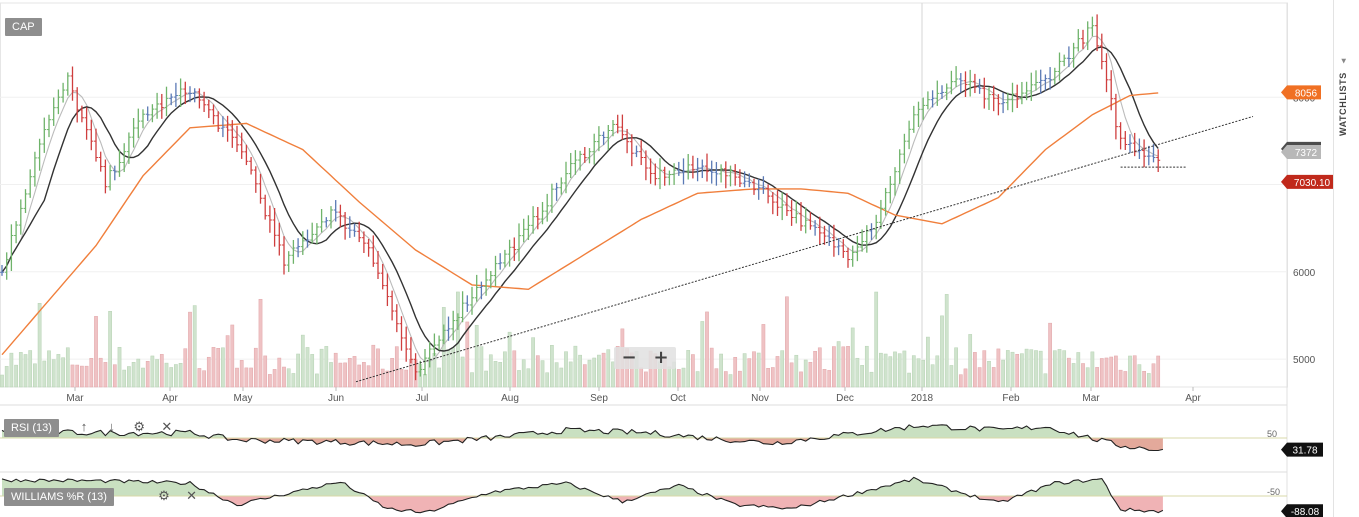 The width and height of the screenshot is (1359, 517). What do you see at coordinates (31, 428) in the screenshot?
I see `rsi-indicator-tag: RSI (13)` at bounding box center [31, 428].